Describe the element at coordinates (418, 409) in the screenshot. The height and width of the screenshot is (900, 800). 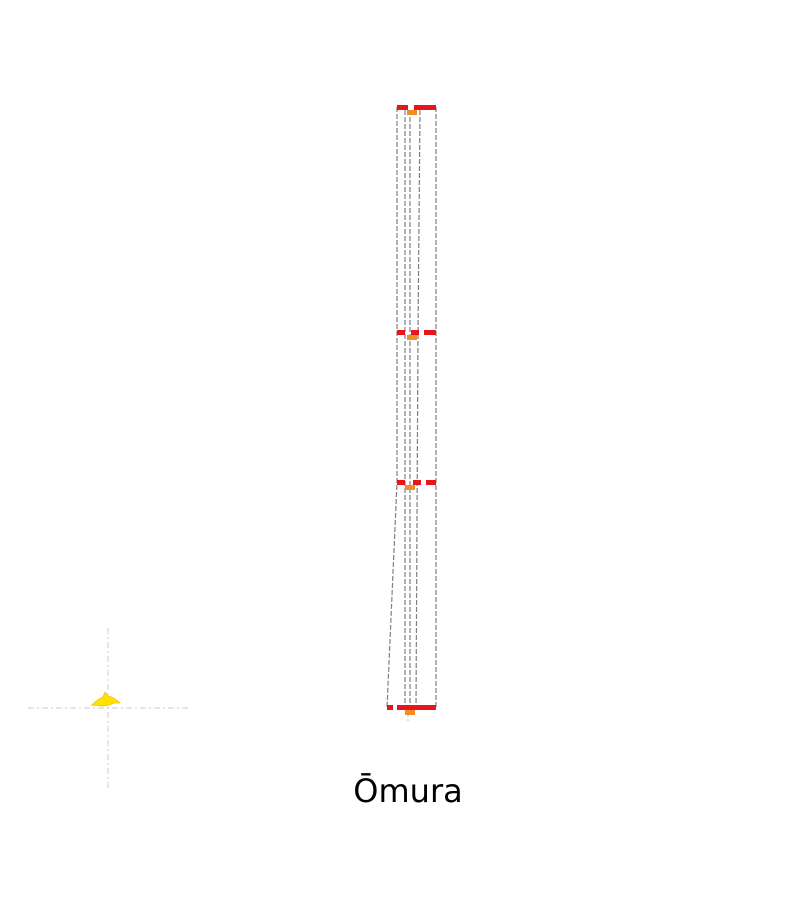
I see `inner-mid-edge` at that location.